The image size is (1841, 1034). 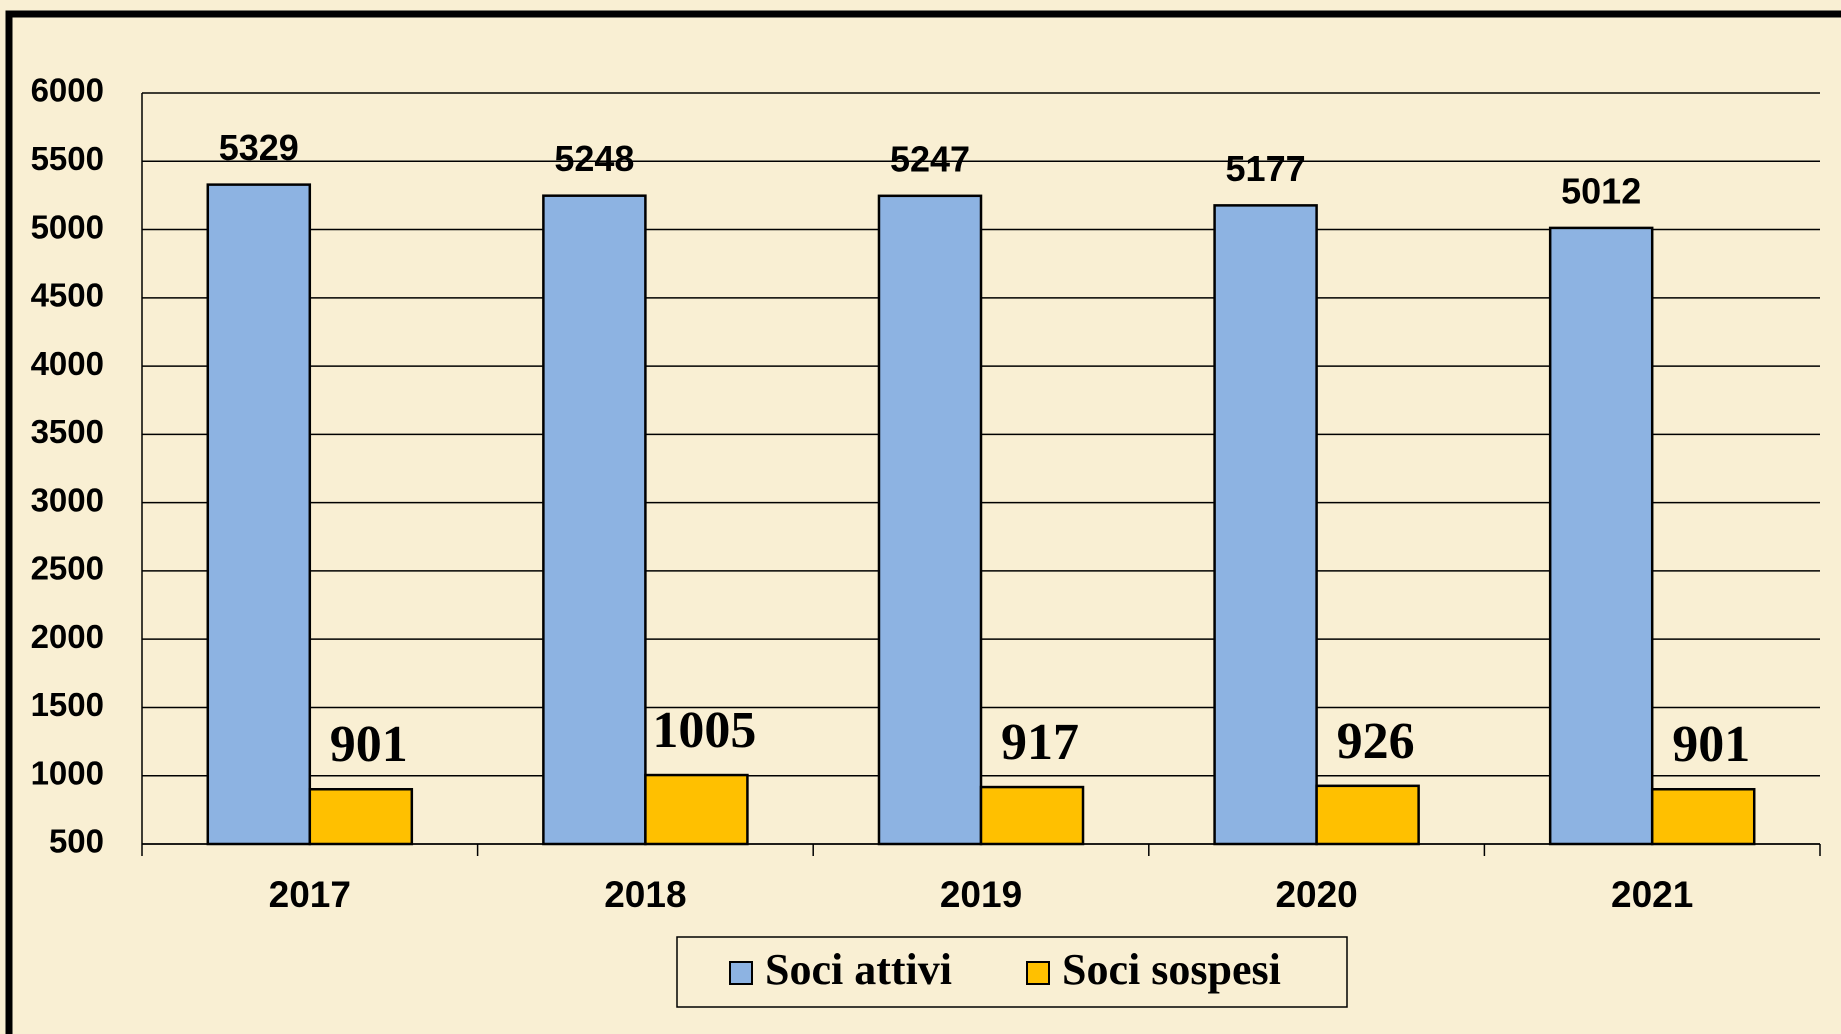 What do you see at coordinates (858, 969) in the screenshot?
I see `legend-label: Soci attivi` at bounding box center [858, 969].